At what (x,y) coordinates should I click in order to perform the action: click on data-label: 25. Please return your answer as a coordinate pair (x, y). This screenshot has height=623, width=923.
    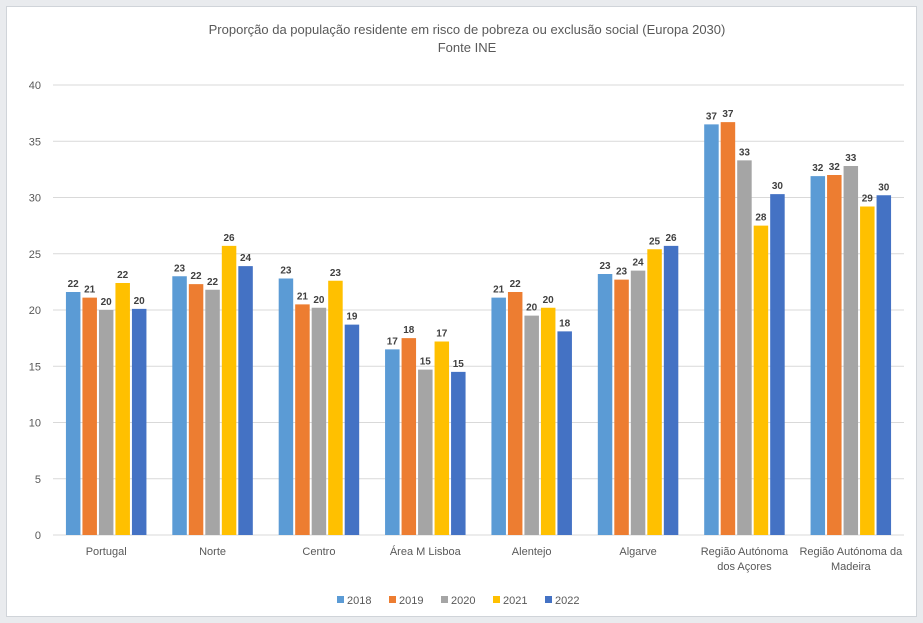
    Looking at the image, I should click on (655, 241).